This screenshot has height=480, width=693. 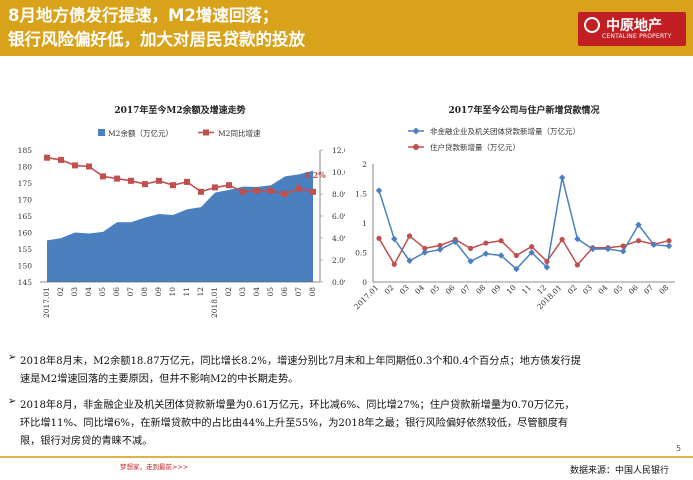 I want to click on y-left-tick: 165, so click(x=25, y=216).